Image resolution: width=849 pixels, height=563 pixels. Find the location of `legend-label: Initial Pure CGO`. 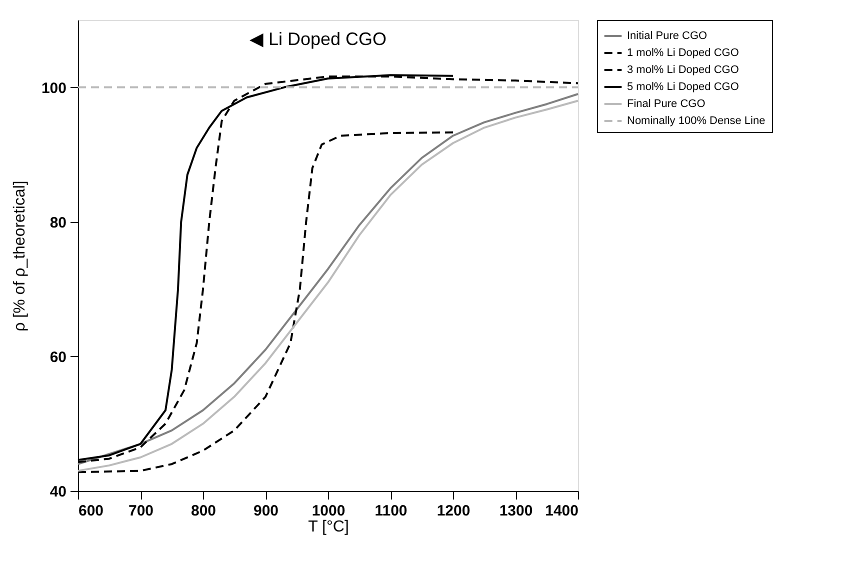

legend-label: Initial Pure CGO is located at coordinates (667, 36).